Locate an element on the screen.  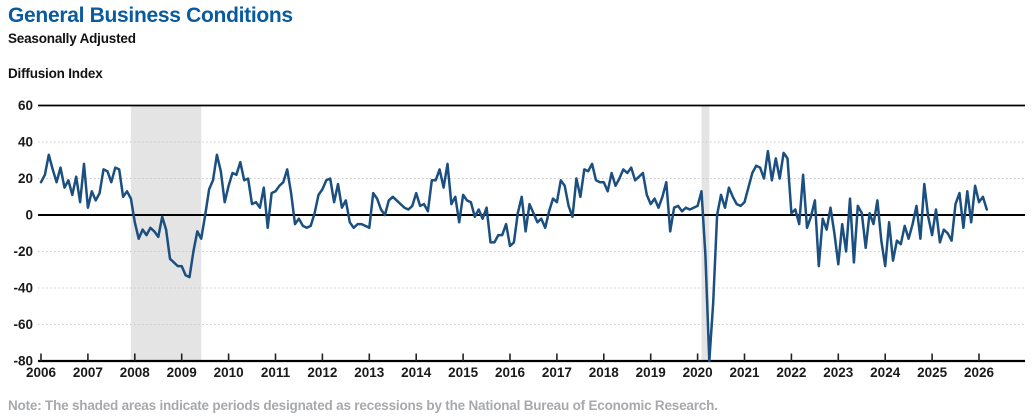
x-tick-label: 2019 is located at coordinates (651, 372).